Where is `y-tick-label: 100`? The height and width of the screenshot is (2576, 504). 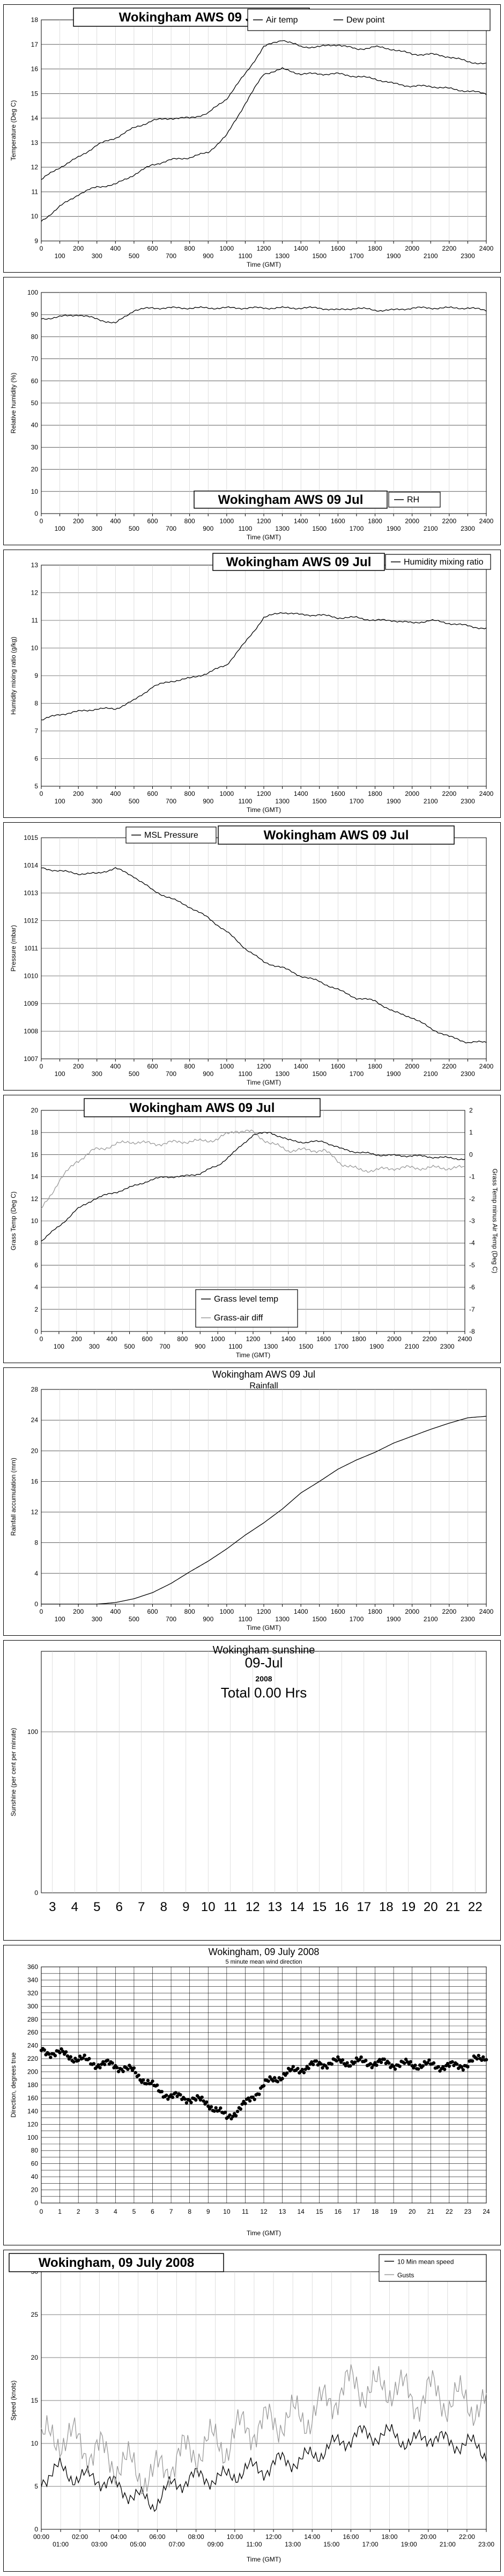 y-tick-label: 100 is located at coordinates (32, 292).